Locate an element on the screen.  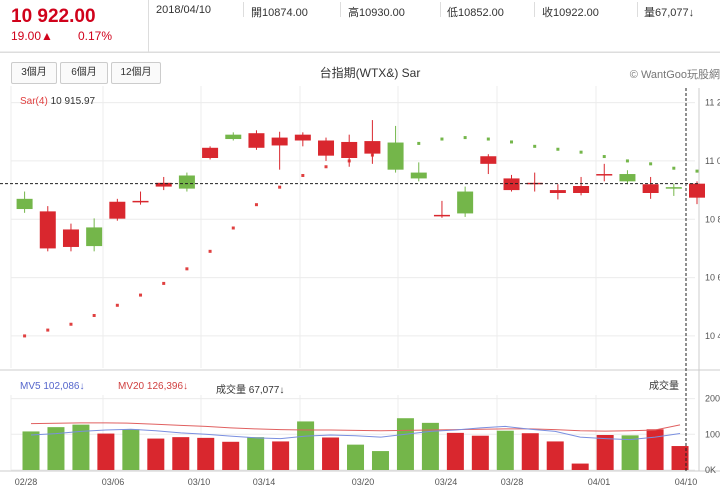
volume-tick-label: 100K is located at coordinates (712, 434).